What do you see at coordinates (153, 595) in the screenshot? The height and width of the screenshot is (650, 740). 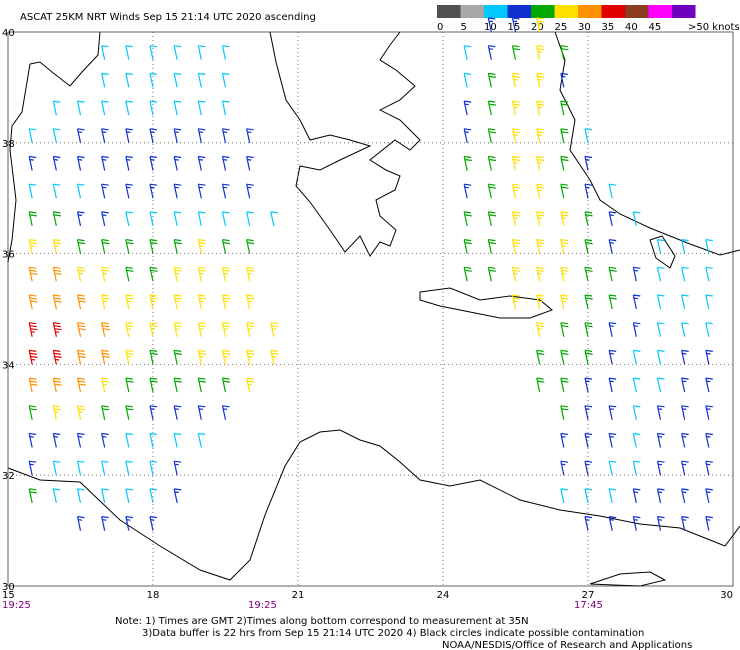 I see `lon-label: 18` at bounding box center [153, 595].